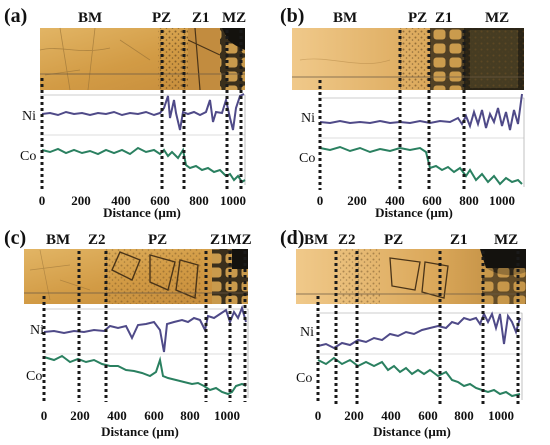 Image resolution: width=550 pixels, height=445 pixels. Describe the element at coordinates (292, 16) in the screenshot. I see `panel-label: (b)` at that location.